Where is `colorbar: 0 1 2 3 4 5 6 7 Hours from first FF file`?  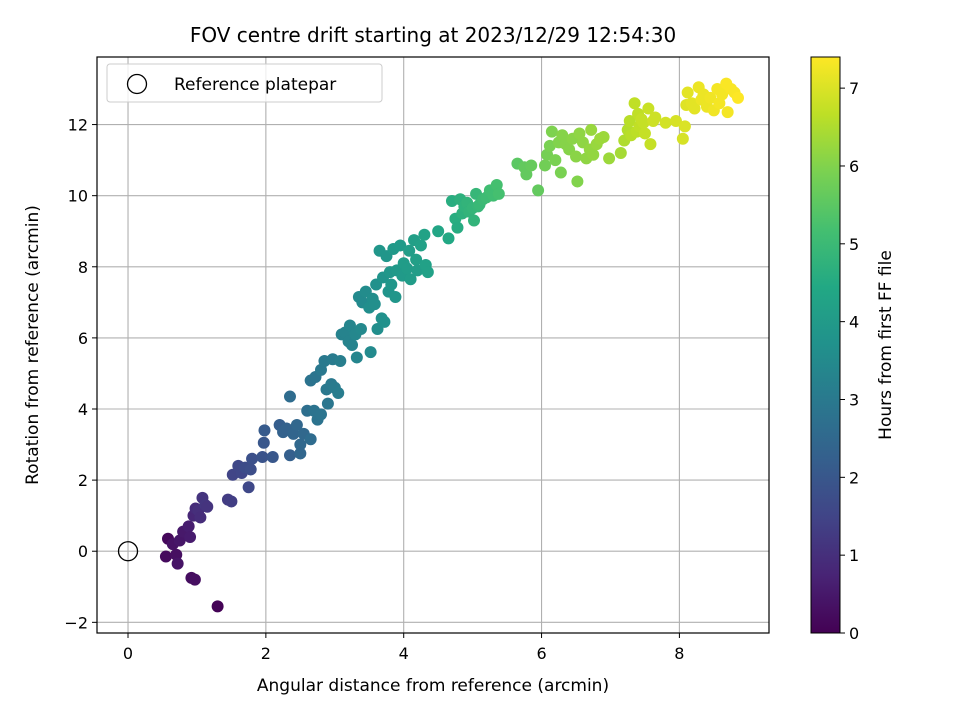 colorbar: 0 1 2 3 4 5 6 7 Hours from first FF file is located at coordinates (853, 349).